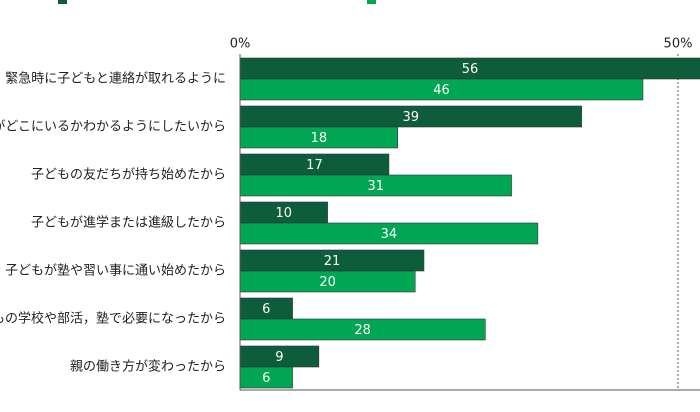 The image size is (700, 412). I want to click on value-label: 10, so click(284, 213).